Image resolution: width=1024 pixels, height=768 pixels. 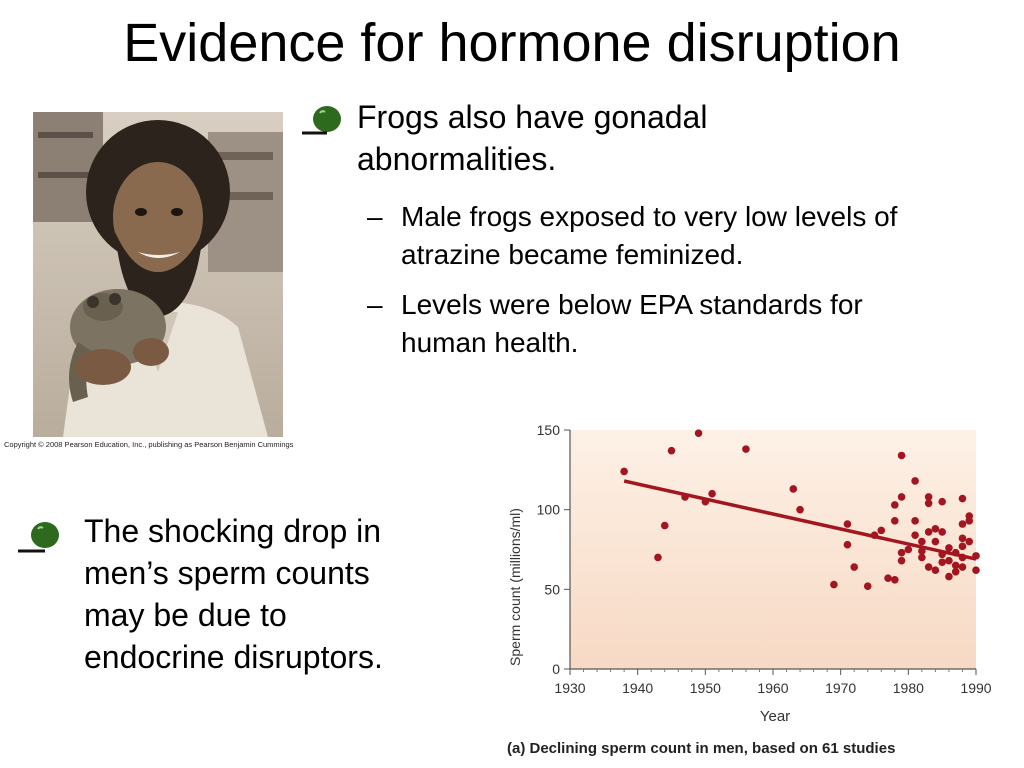 I want to click on x-tick-label: 1950, so click(x=705, y=688).